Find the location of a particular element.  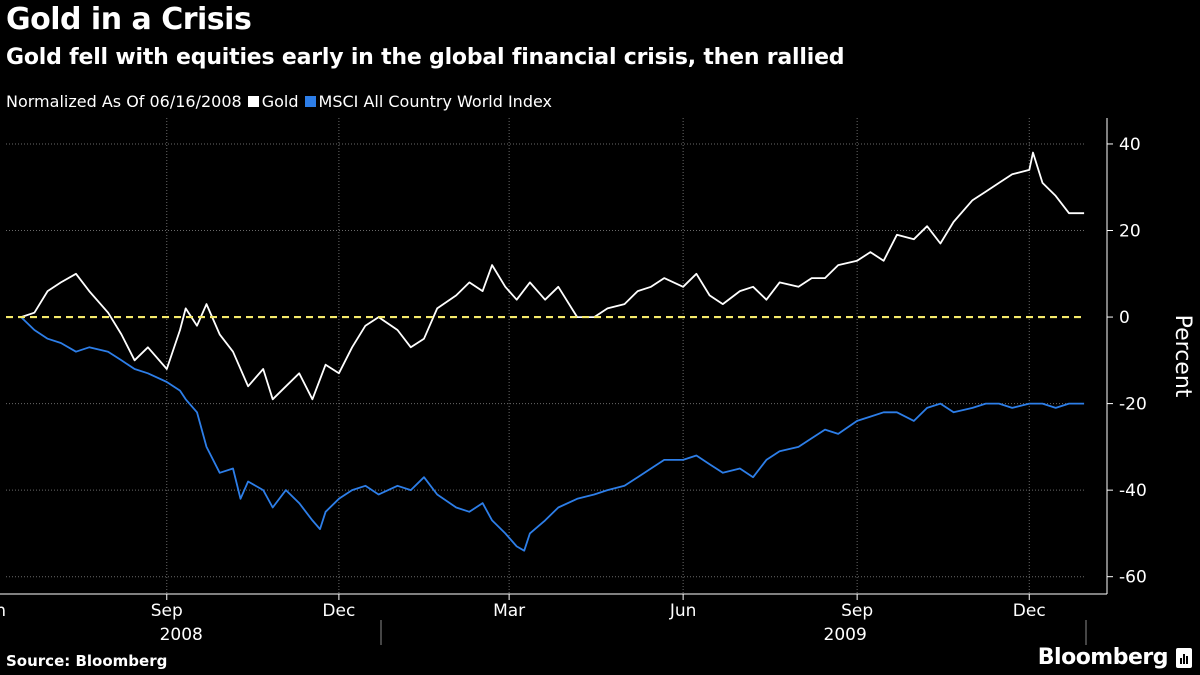

y-tick-label: -20 is located at coordinates (1133, 405).